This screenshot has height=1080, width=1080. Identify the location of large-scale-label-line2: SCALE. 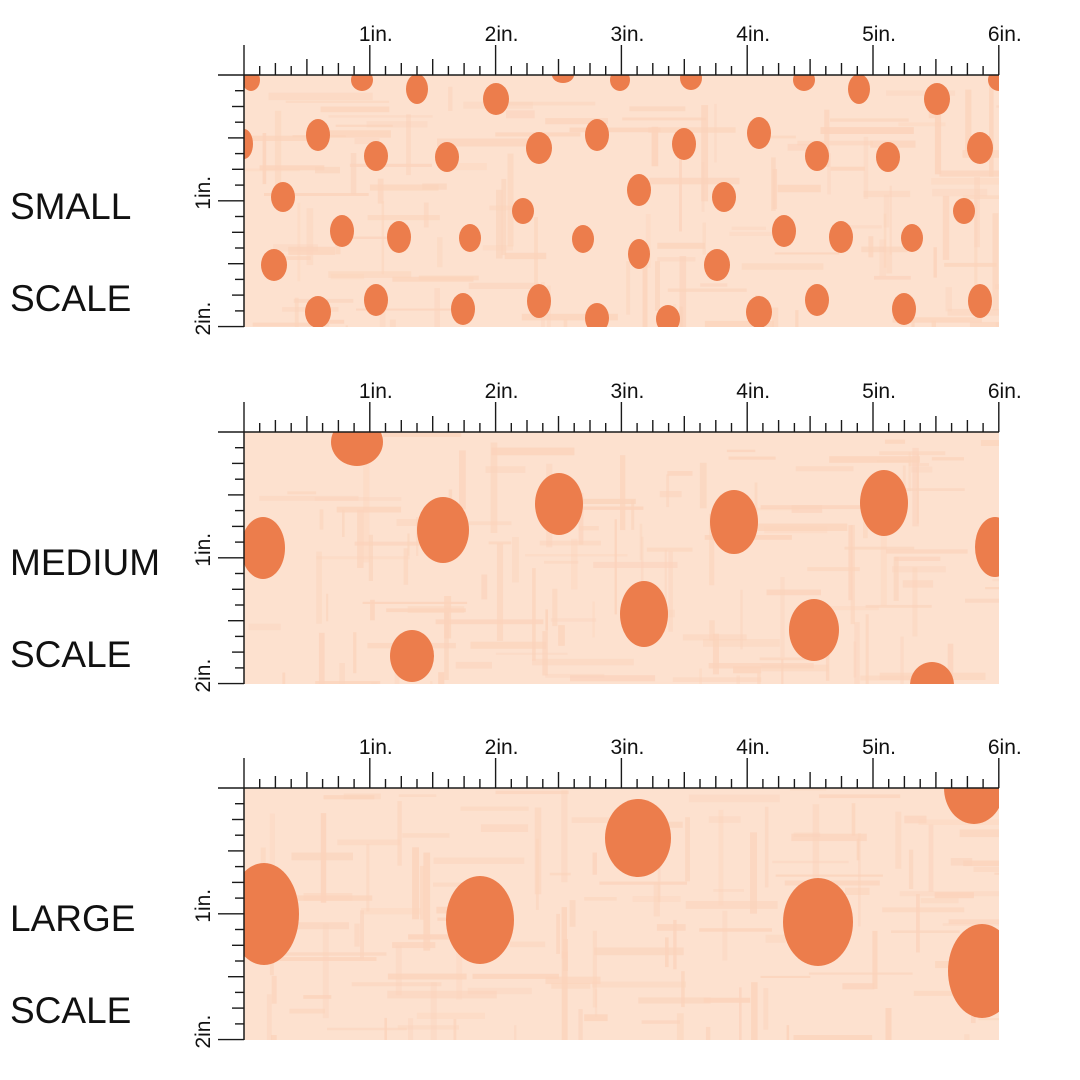
(71, 1010).